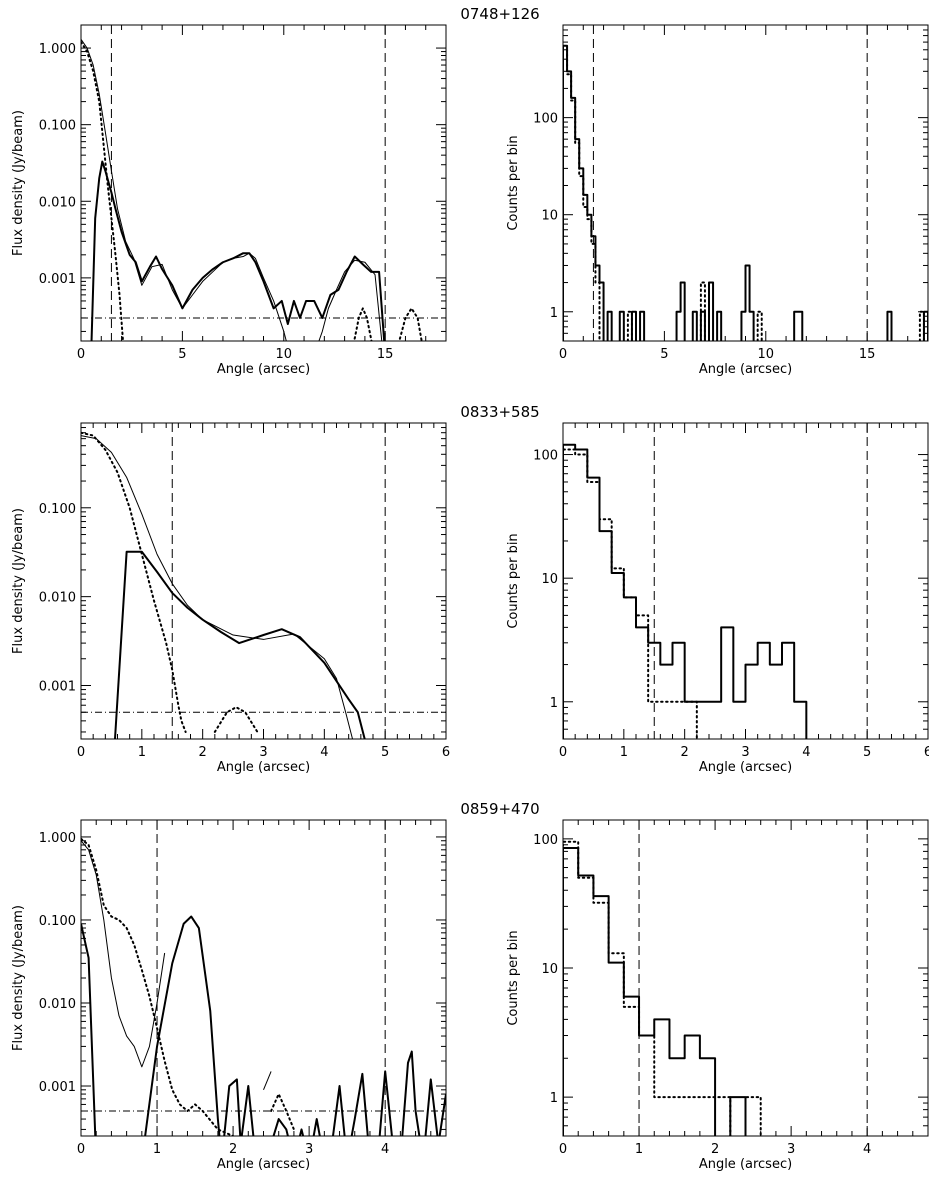 This screenshot has width=929, height=1183. Describe the element at coordinates (554, 703) in the screenshot. I see `row1-right-ytick-label: 1` at that location.